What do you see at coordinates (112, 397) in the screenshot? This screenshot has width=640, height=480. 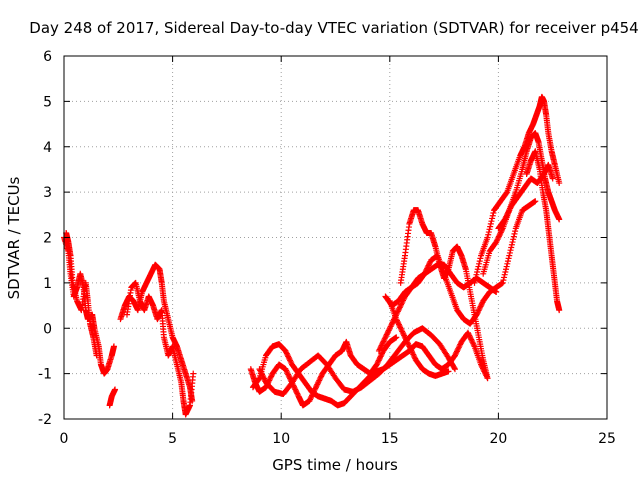 I see `series-early-c` at bounding box center [112, 397].